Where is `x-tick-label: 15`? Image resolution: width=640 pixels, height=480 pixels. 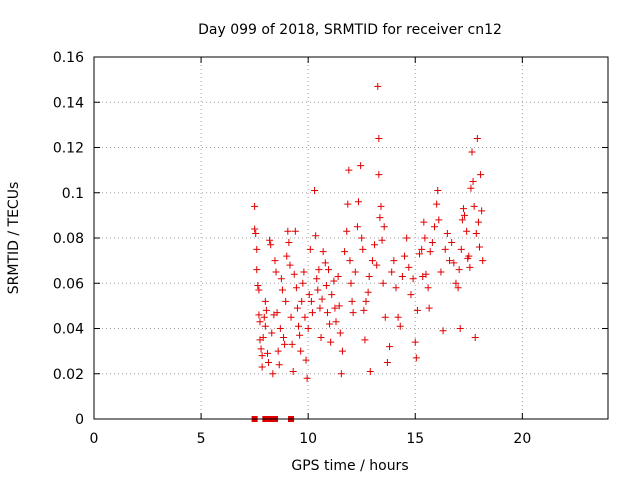
x-tick-label: 15 is located at coordinates (415, 439).